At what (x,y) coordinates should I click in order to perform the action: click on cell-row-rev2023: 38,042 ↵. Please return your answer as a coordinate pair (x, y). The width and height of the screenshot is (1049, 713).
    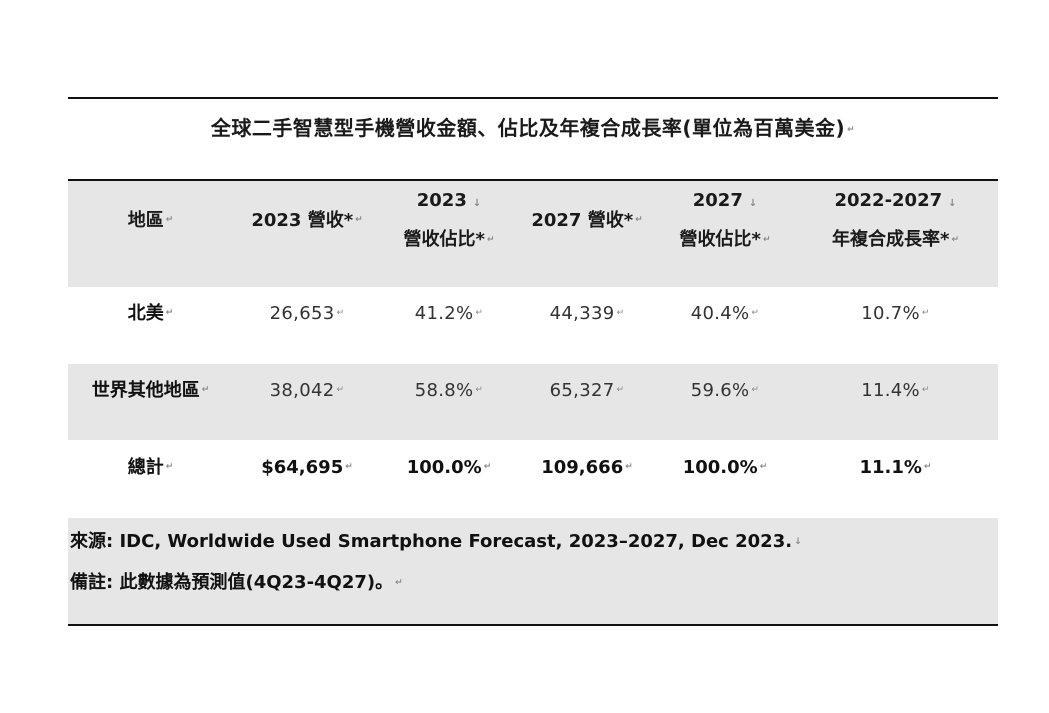
    Looking at the image, I should click on (307, 390).